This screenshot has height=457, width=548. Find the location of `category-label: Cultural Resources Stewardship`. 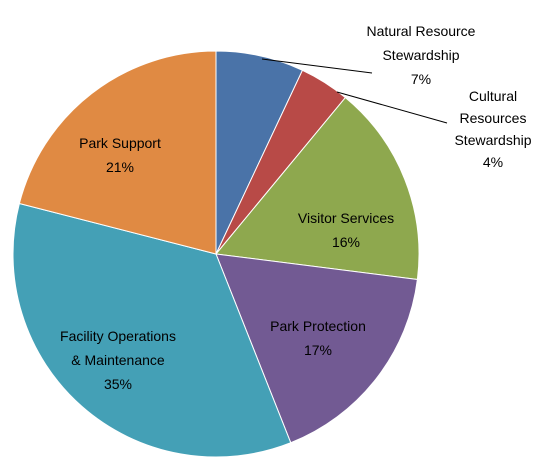

category-label: Cultural Resources Stewardship is located at coordinates (493, 118).